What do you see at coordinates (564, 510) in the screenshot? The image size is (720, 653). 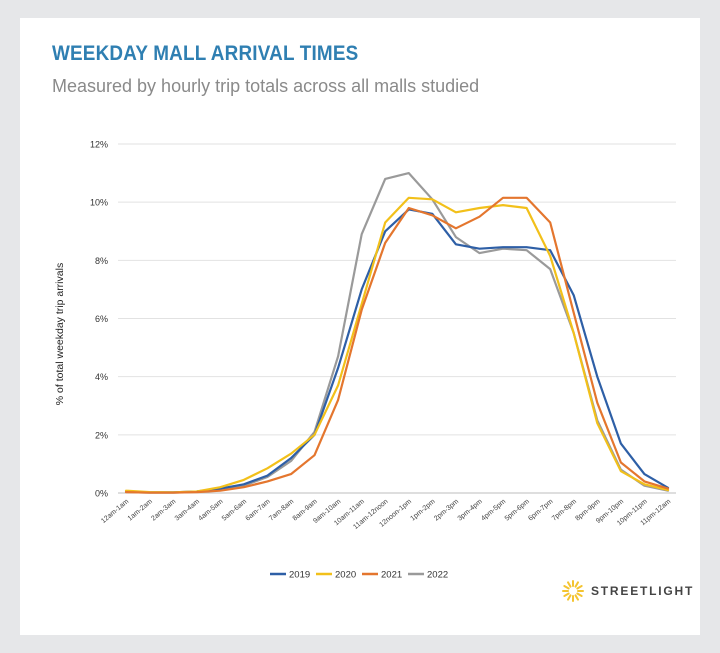 I see `x-tick-label: 7pm-8pm` at bounding box center [564, 510].